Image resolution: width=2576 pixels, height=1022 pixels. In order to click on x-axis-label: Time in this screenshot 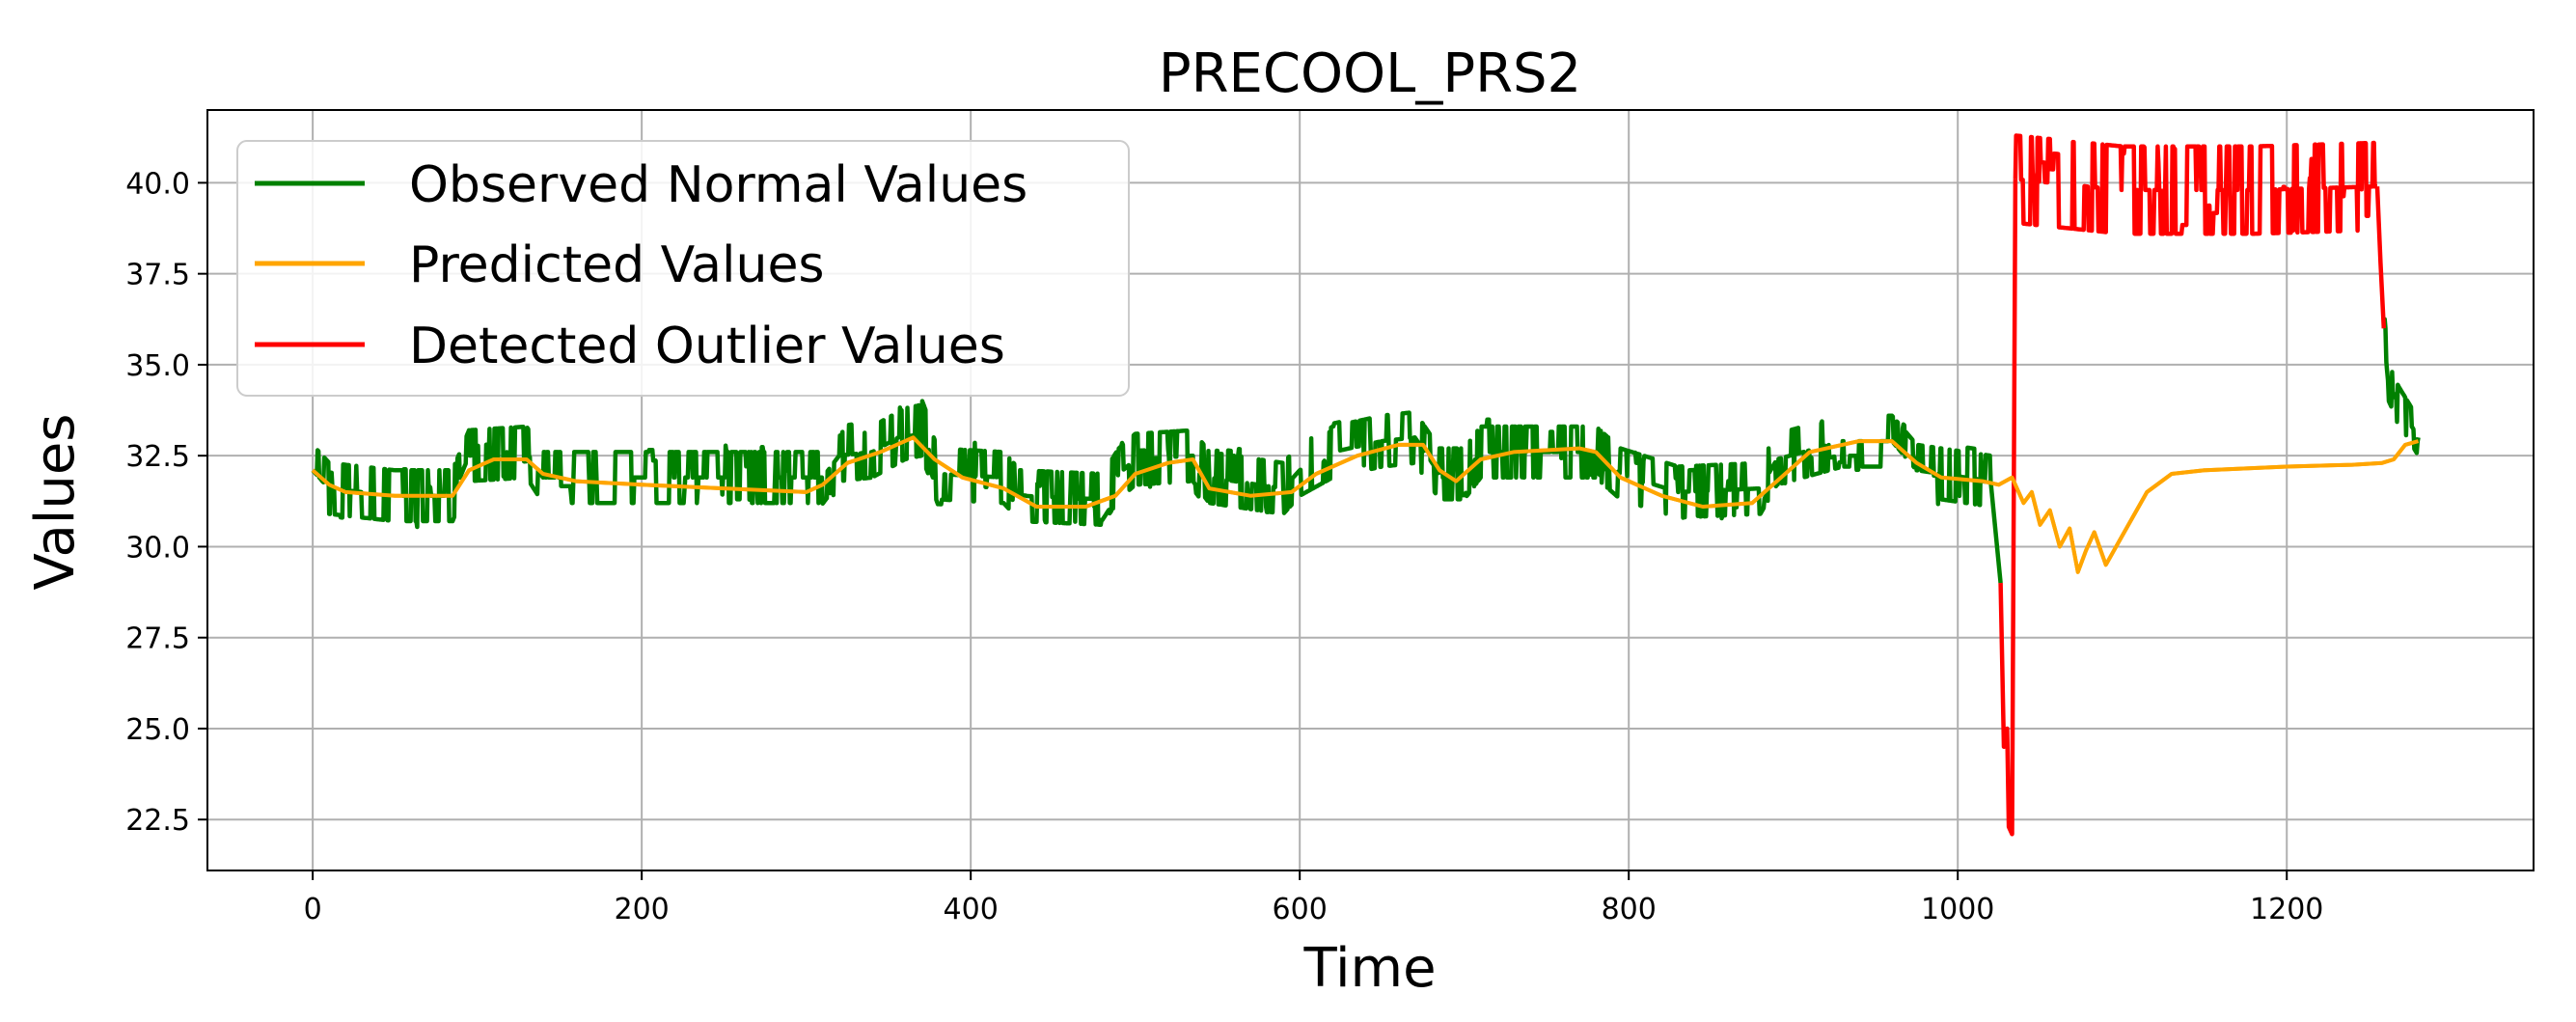, I will do `click(1369, 969)`.